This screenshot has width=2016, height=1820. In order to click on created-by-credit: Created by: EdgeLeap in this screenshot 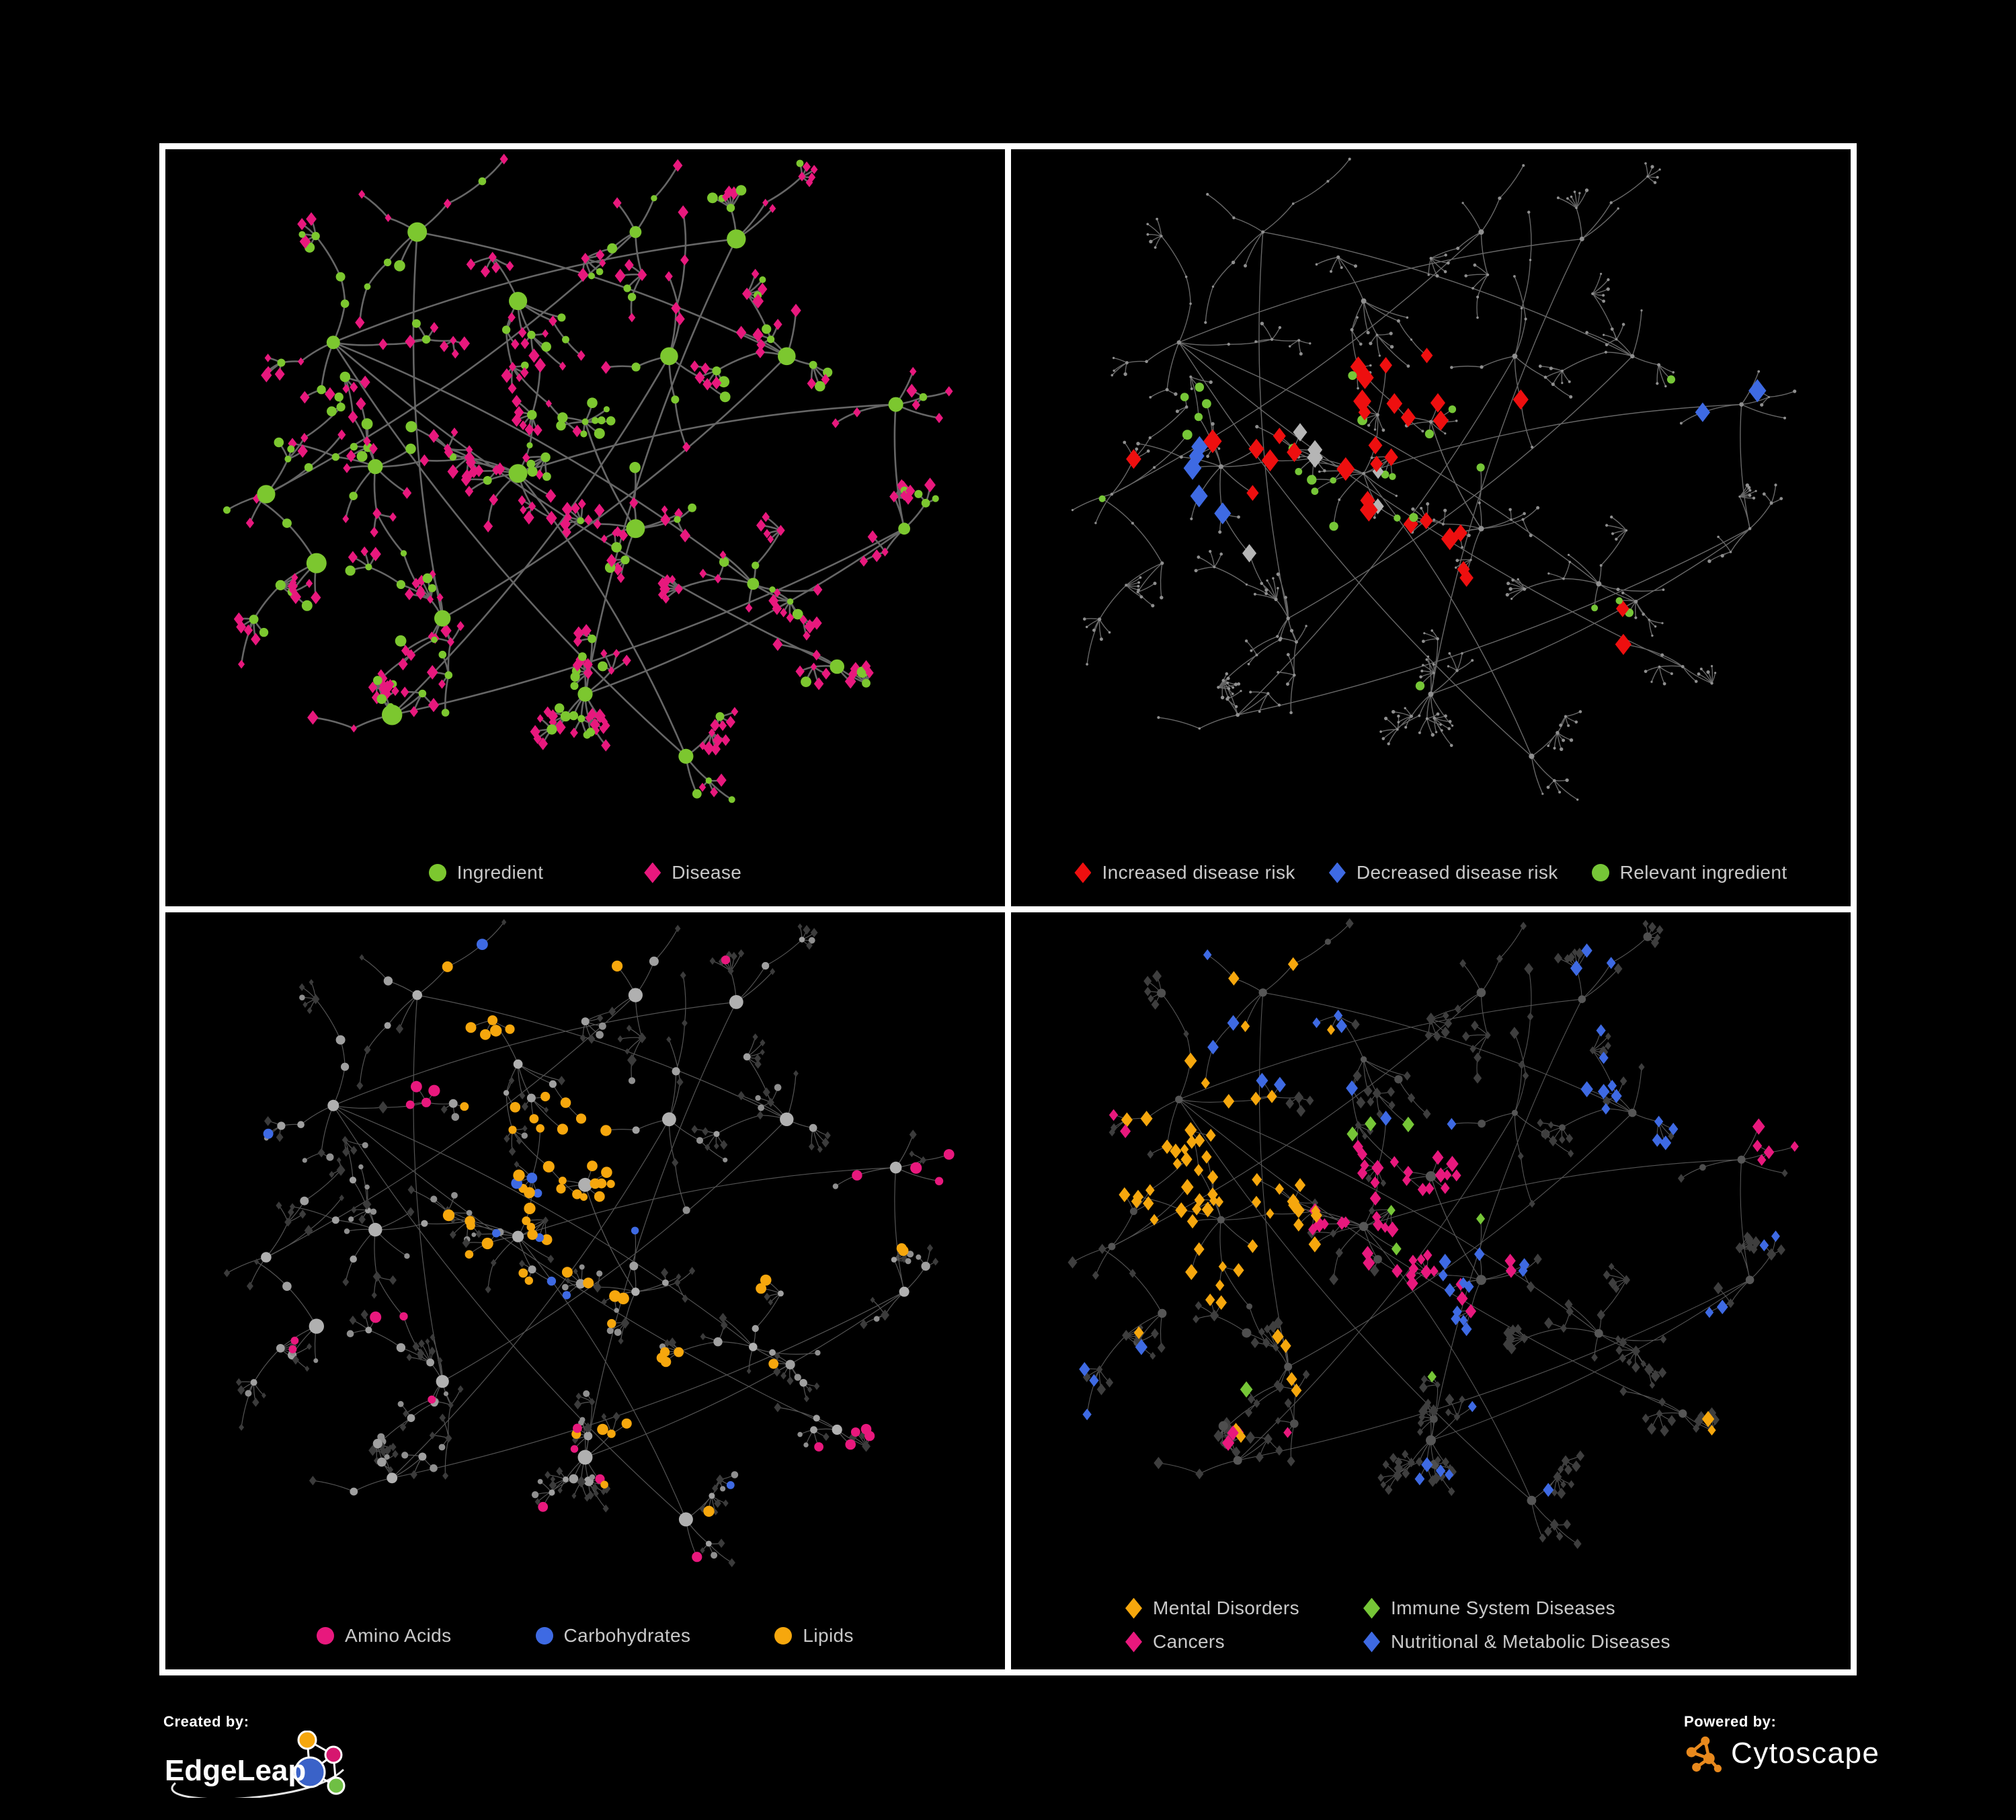, I will do `click(284, 1757)`.